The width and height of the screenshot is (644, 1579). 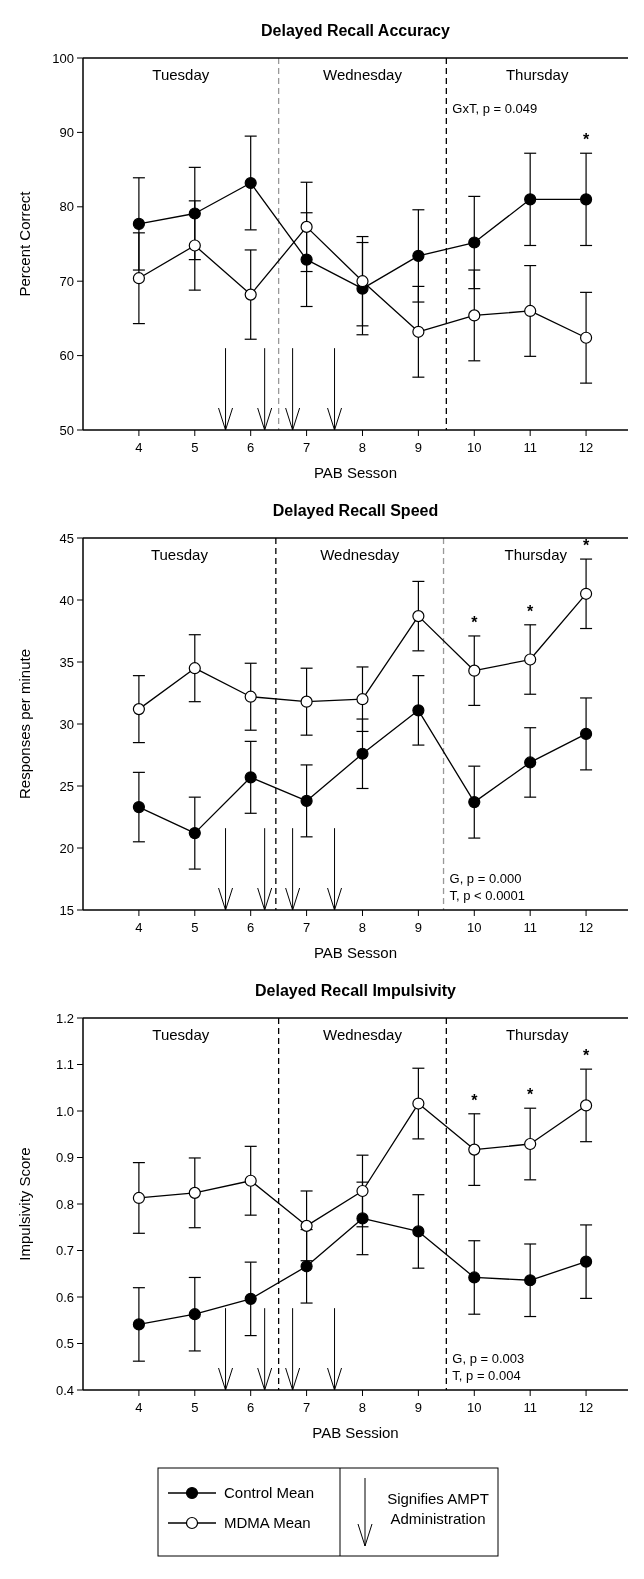 What do you see at coordinates (66, 132) in the screenshot?
I see `y-tick-label: 90` at bounding box center [66, 132].